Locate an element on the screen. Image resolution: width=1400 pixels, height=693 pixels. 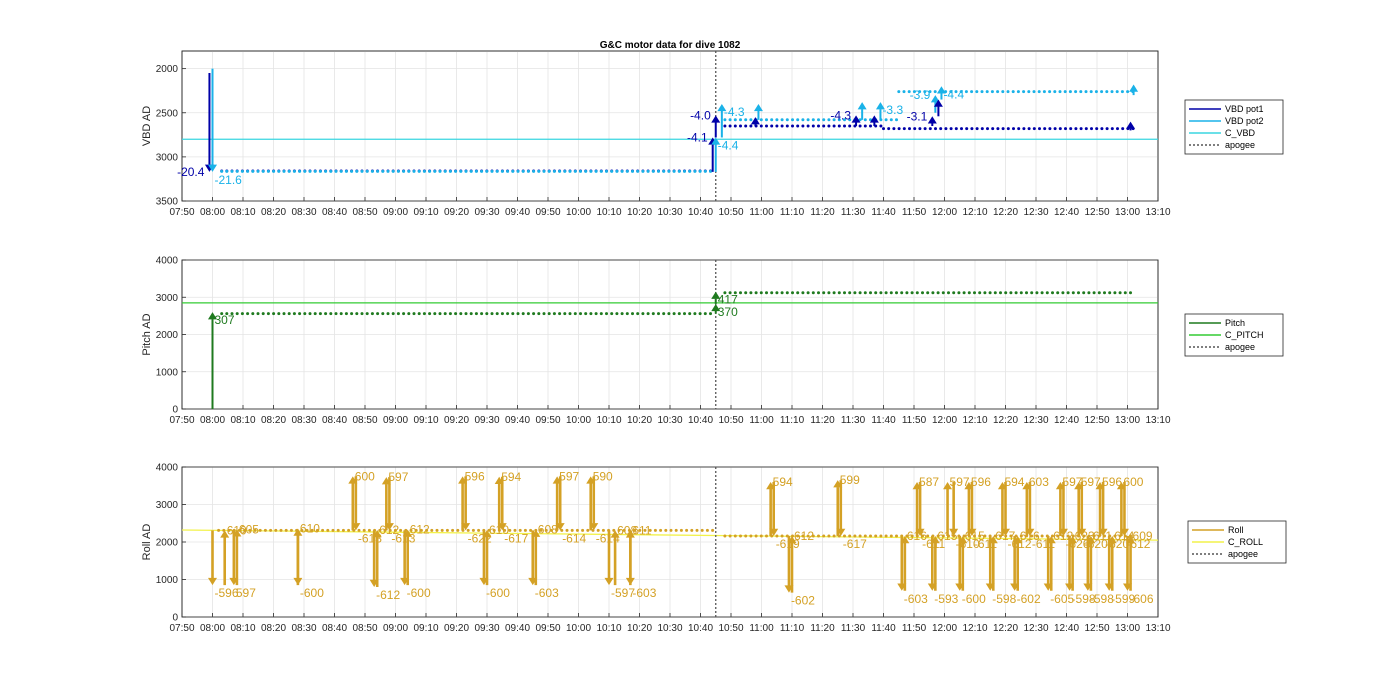
y-tick-label: 2000 is located at coordinates (167, 543).